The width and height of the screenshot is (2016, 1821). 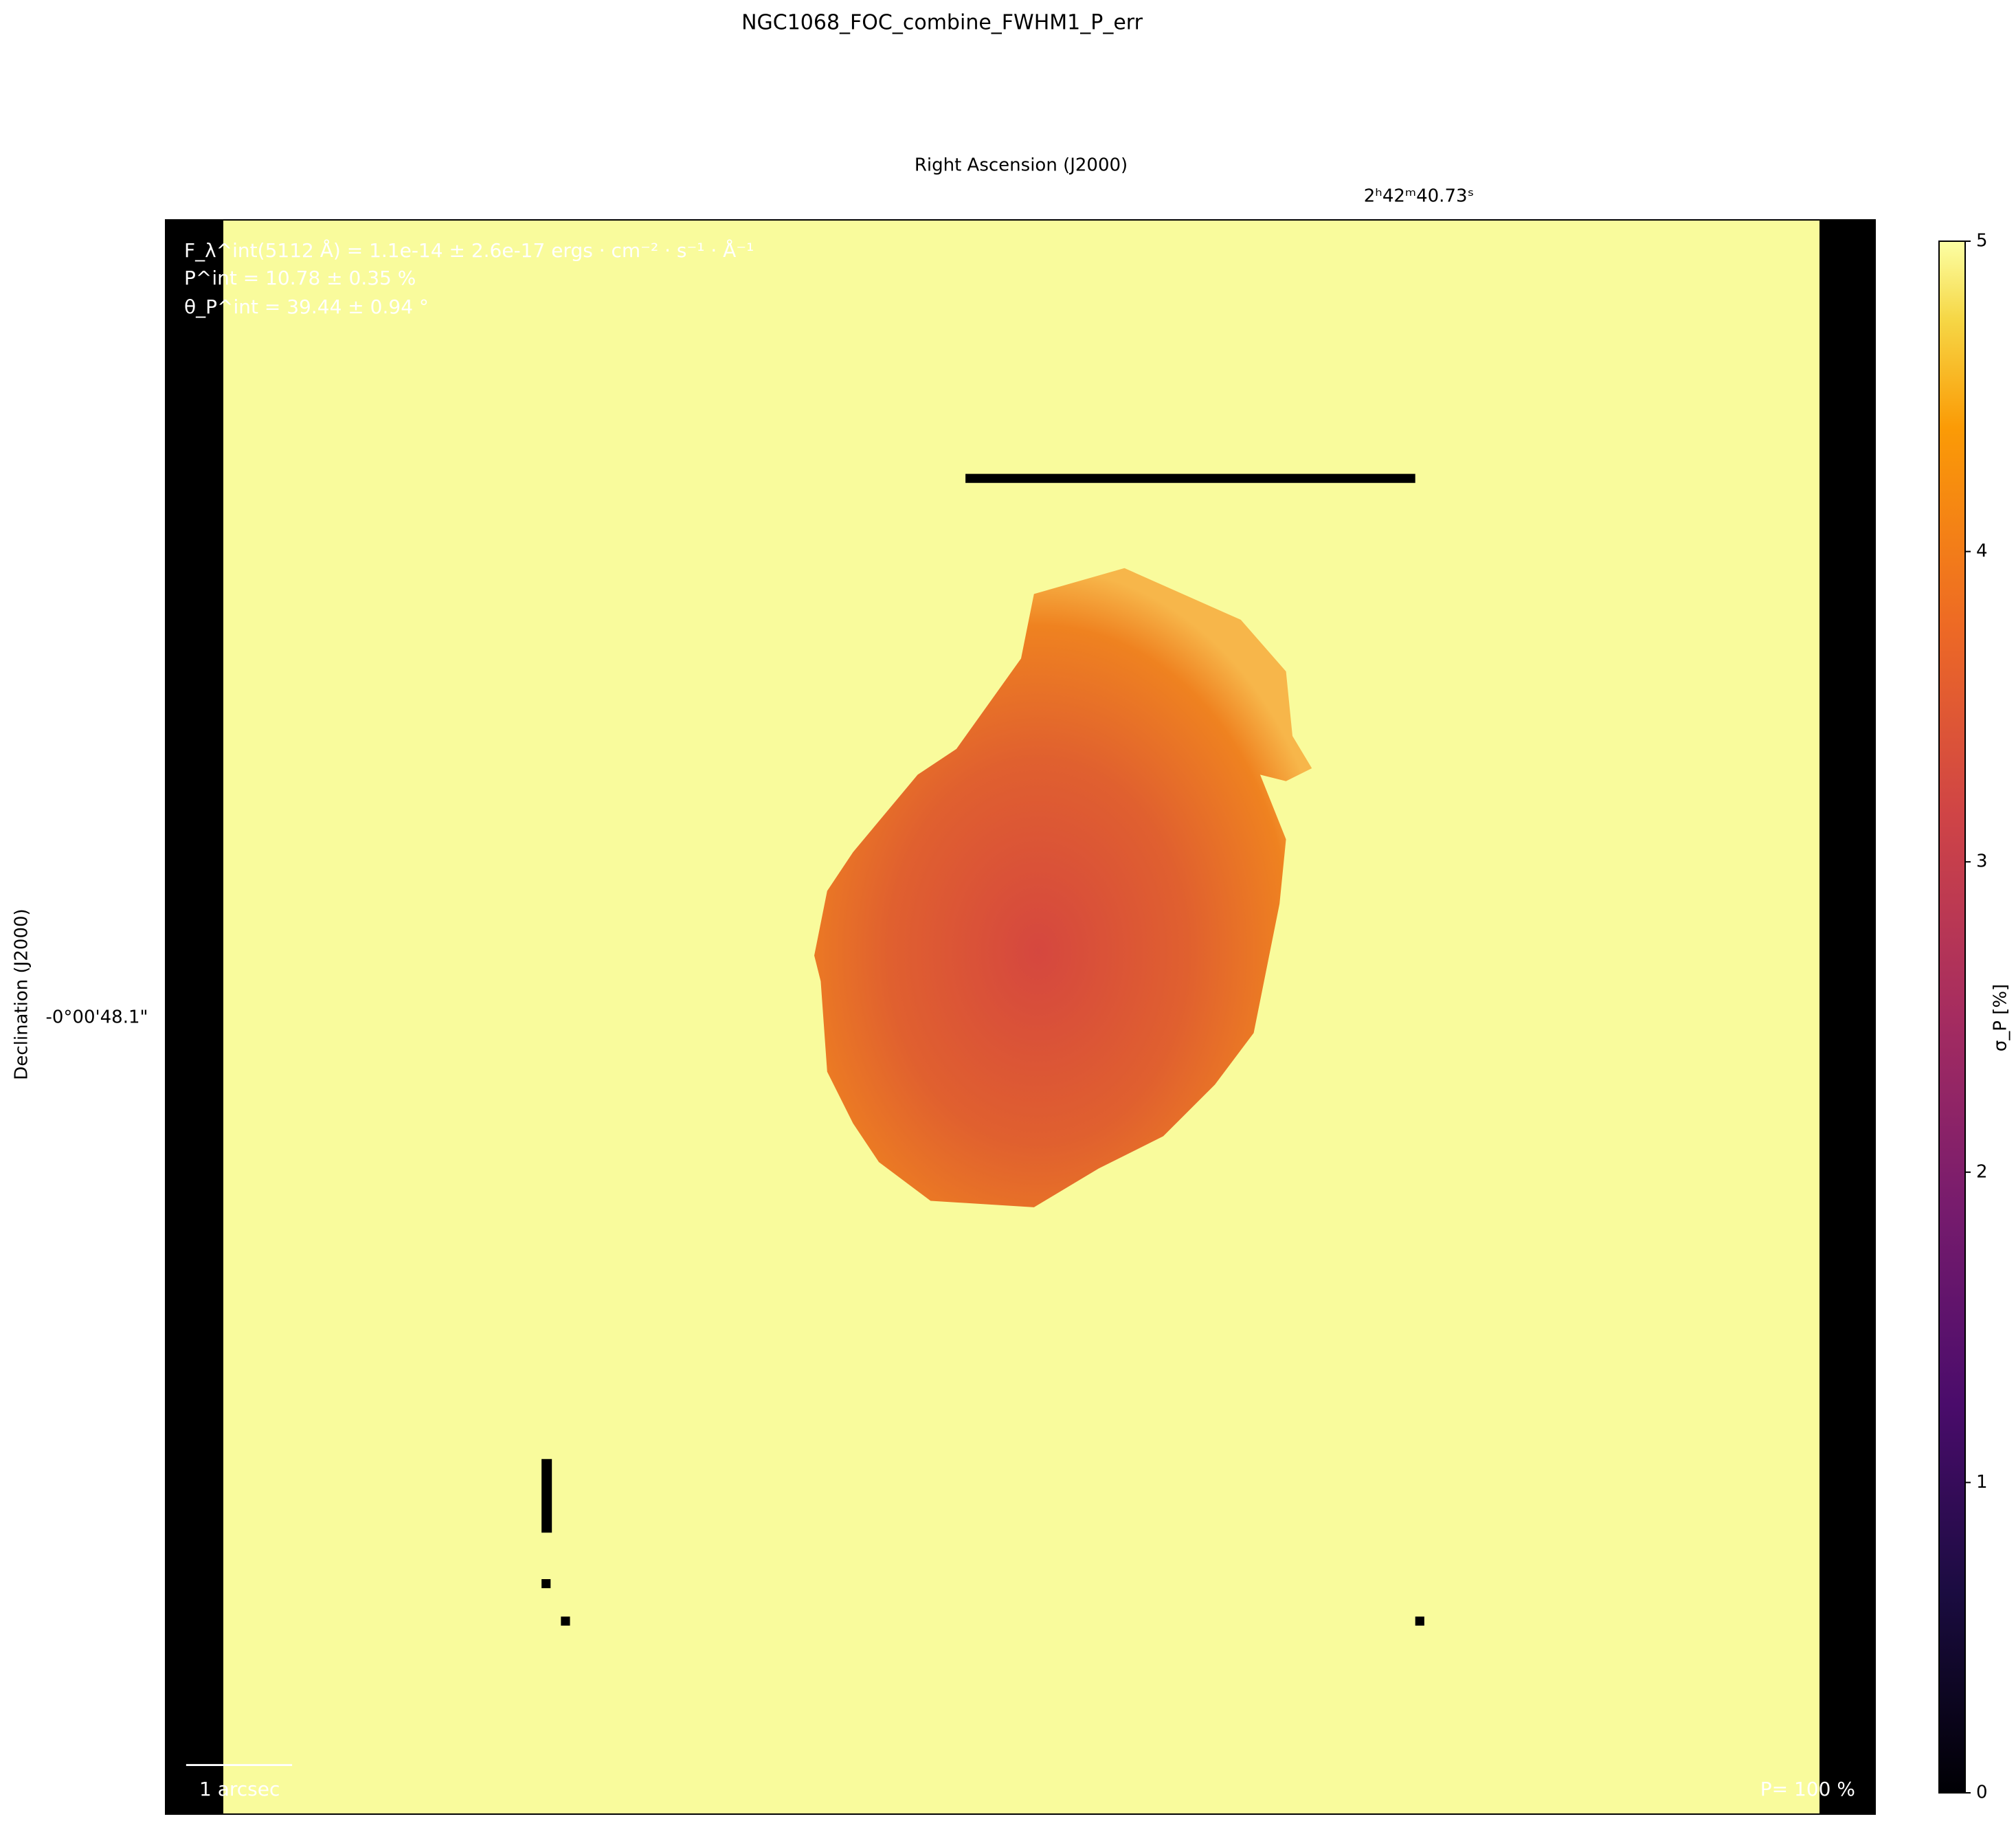 I want to click on colorbar-tick-label: 5, so click(x=1982, y=242).